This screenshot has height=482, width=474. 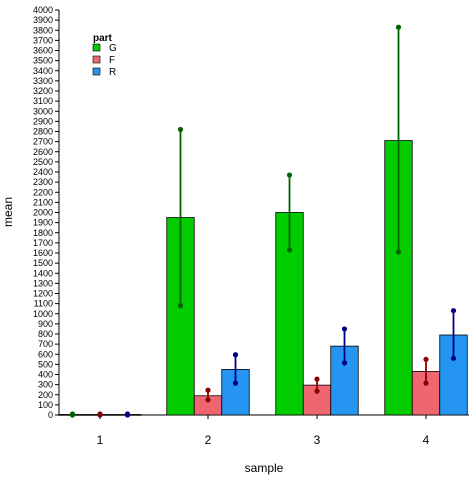 I want to click on y-tick-label: 1800, so click(x=43, y=233).